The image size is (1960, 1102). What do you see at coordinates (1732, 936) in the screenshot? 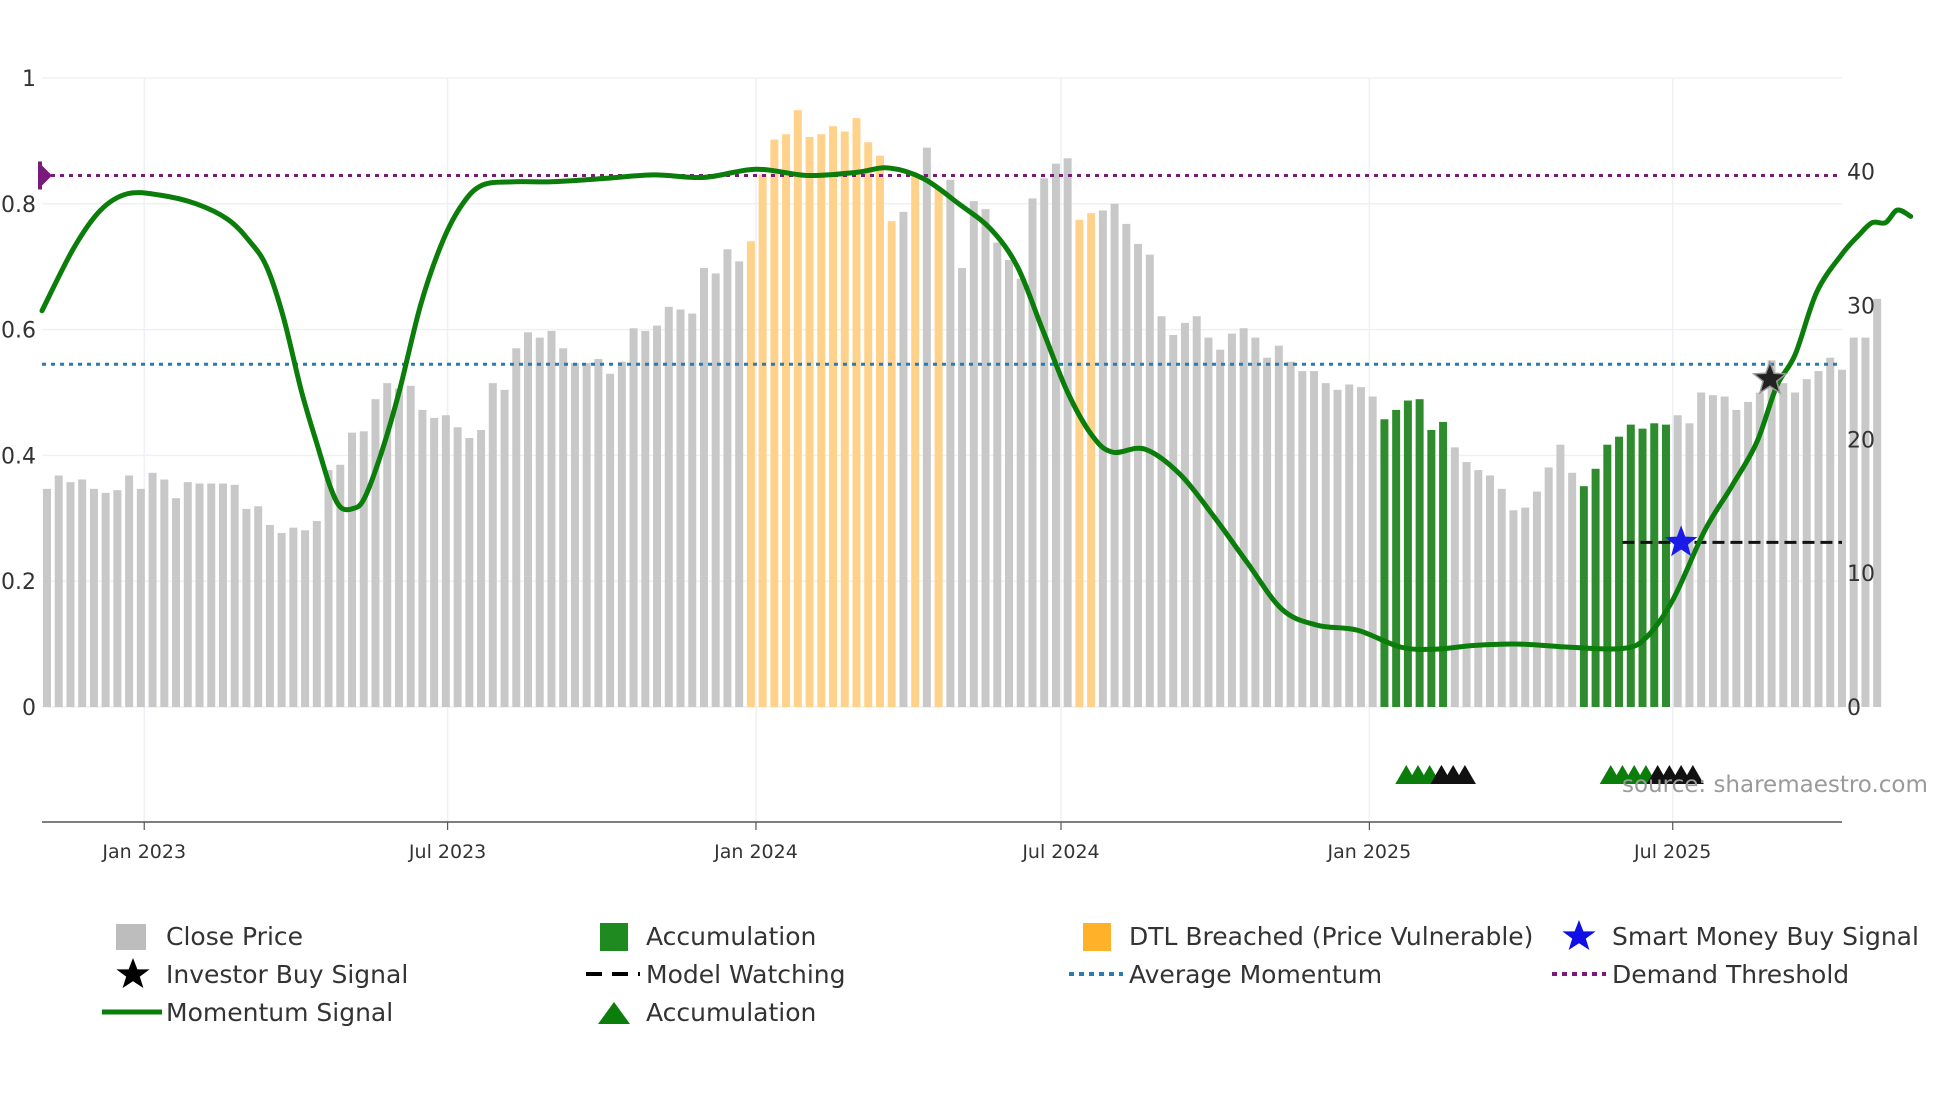
I see `legend-item-smart-money: Smart Money Buy Signal` at bounding box center [1732, 936].